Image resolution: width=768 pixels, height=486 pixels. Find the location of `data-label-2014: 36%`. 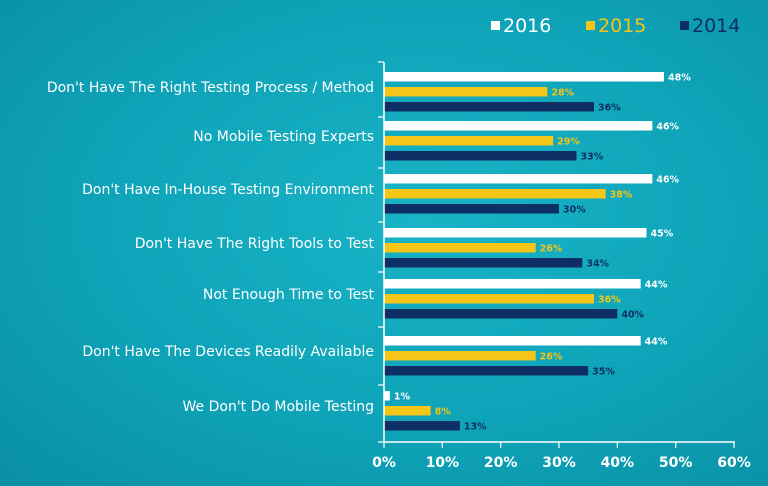

data-label-2014: 36% is located at coordinates (609, 108).